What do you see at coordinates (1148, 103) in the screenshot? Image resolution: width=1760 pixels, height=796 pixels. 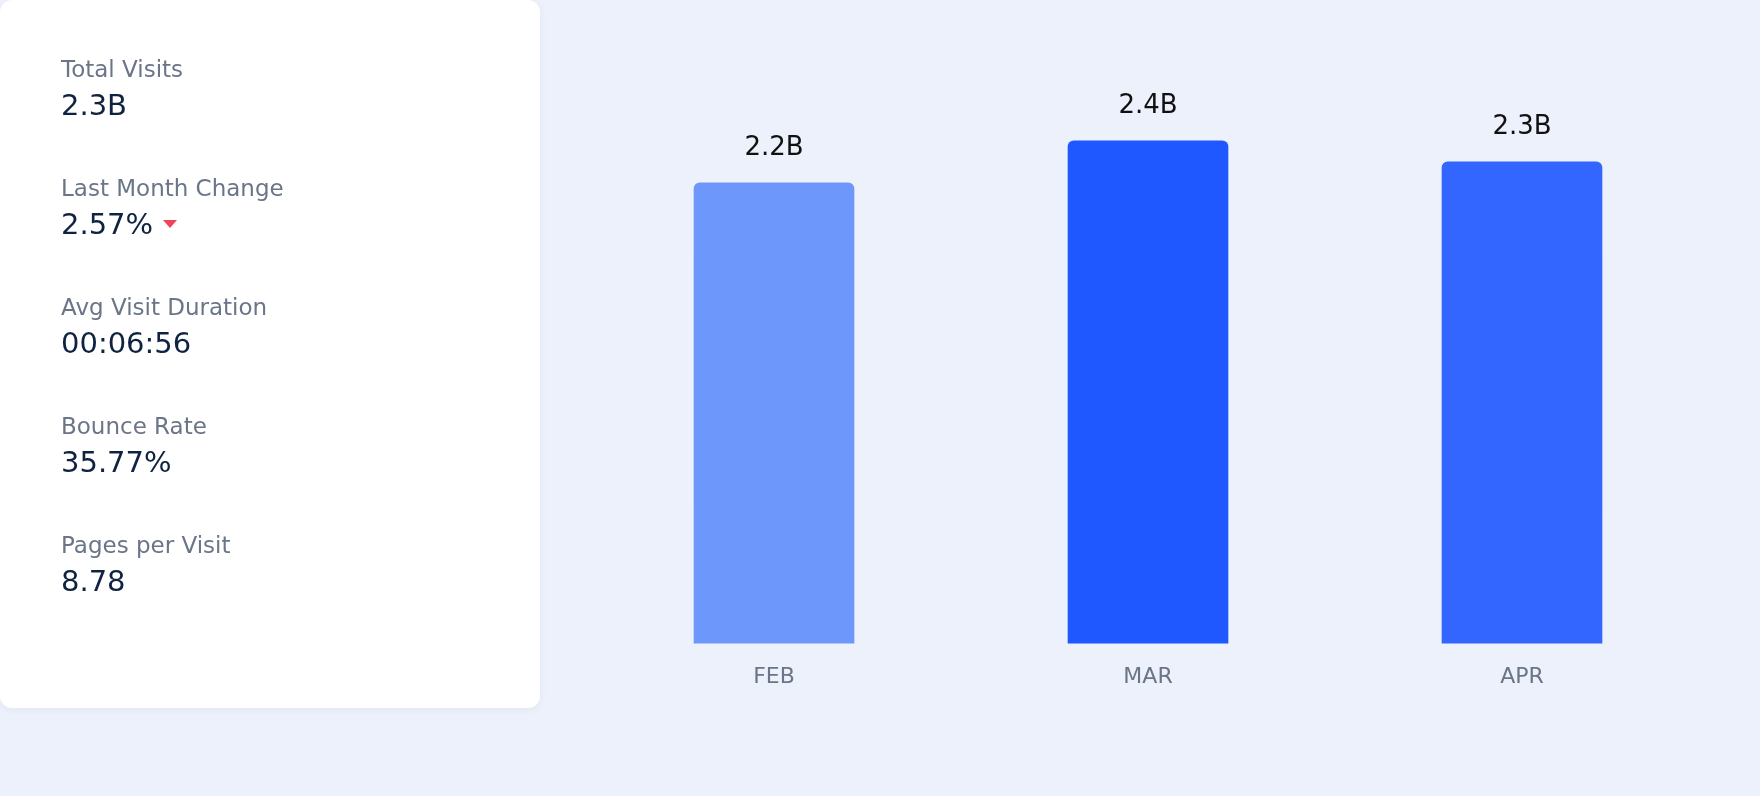 I see `data-label: 2.4B` at bounding box center [1148, 103].